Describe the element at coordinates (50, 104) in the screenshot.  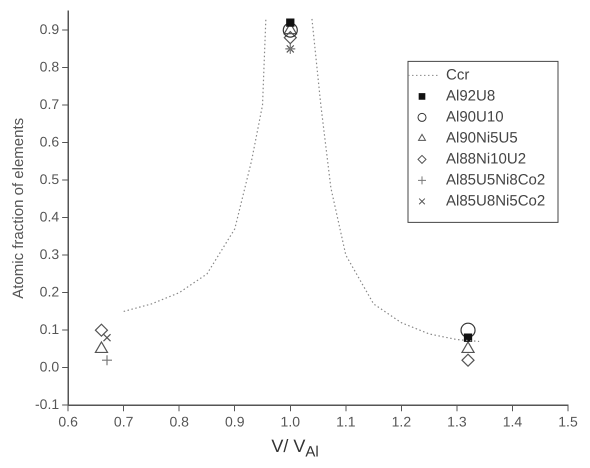
I see `y-tick-label: 0.7` at that location.